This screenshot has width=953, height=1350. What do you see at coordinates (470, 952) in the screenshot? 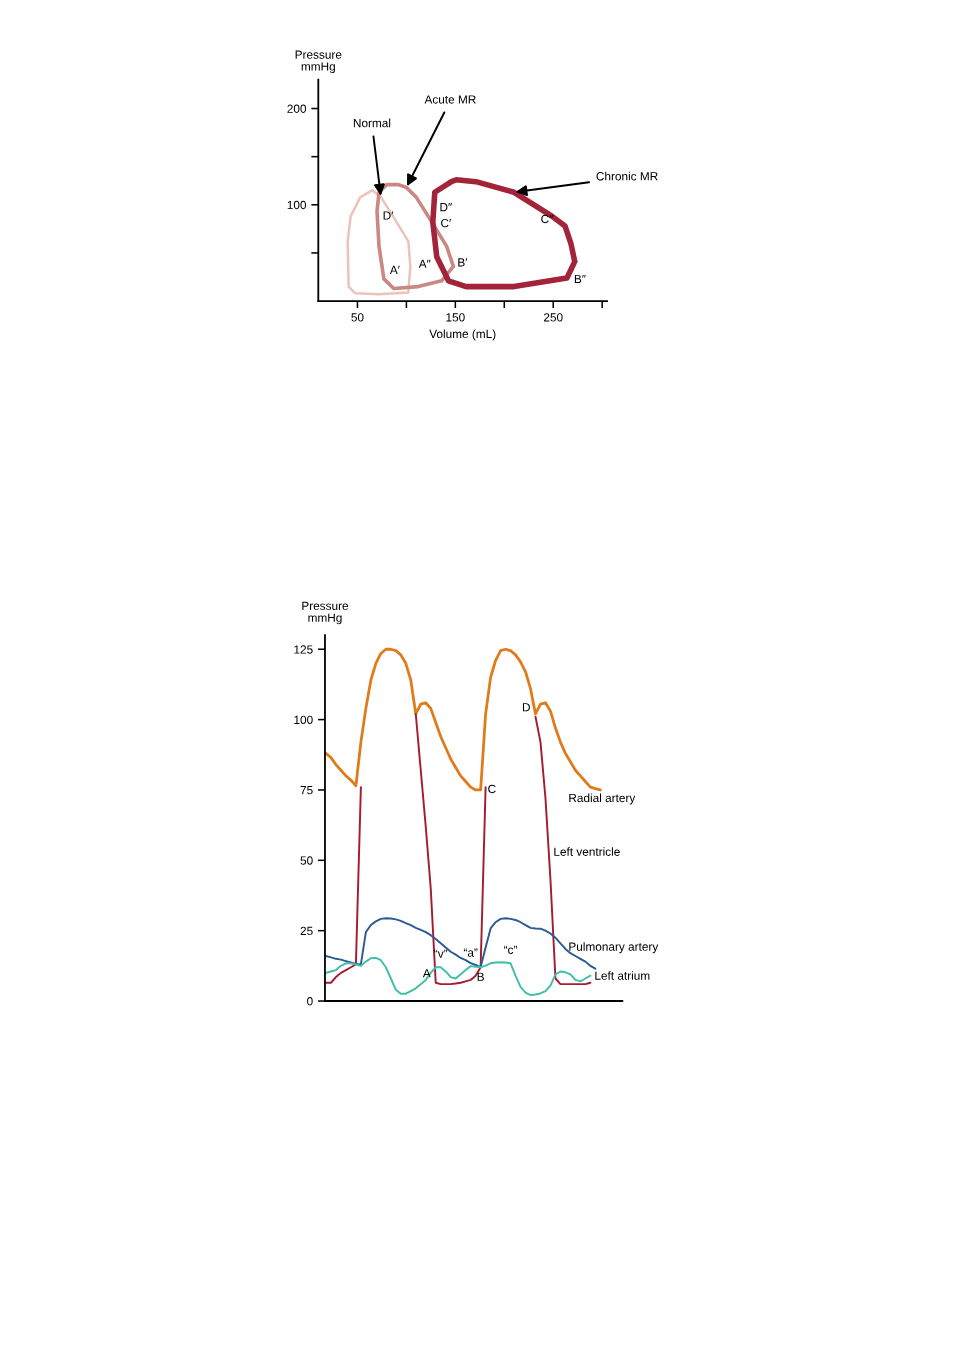
I see `data-label: “a”` at bounding box center [470, 952].